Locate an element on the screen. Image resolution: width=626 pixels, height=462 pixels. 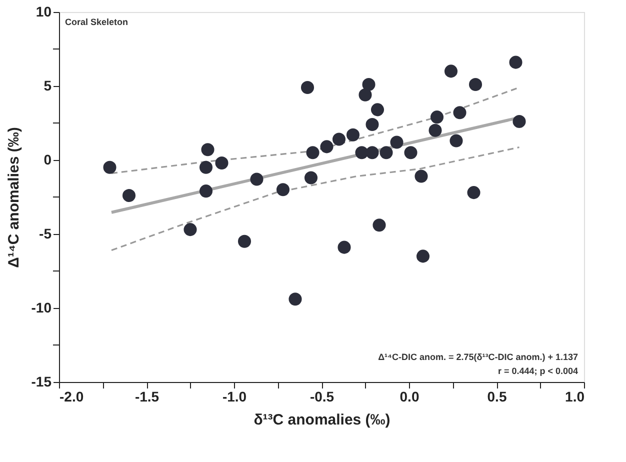
y-tick-label: -5 is located at coordinates (45, 234).